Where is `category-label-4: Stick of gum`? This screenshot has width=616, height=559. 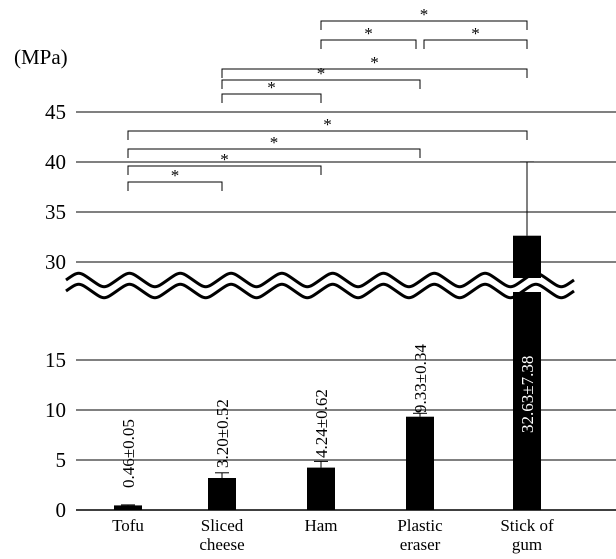
category-label-4: Stick of gum is located at coordinates (527, 535).